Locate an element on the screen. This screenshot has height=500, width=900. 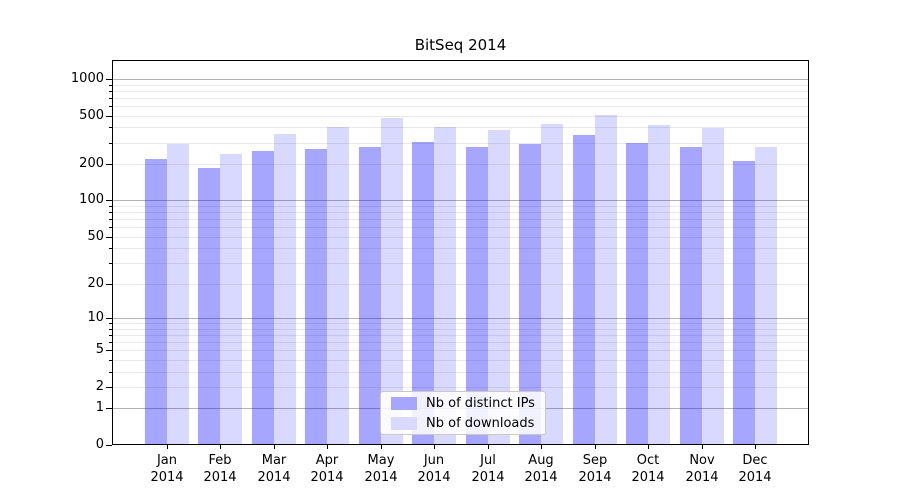
bar-downloads-sep is located at coordinates (606, 279).